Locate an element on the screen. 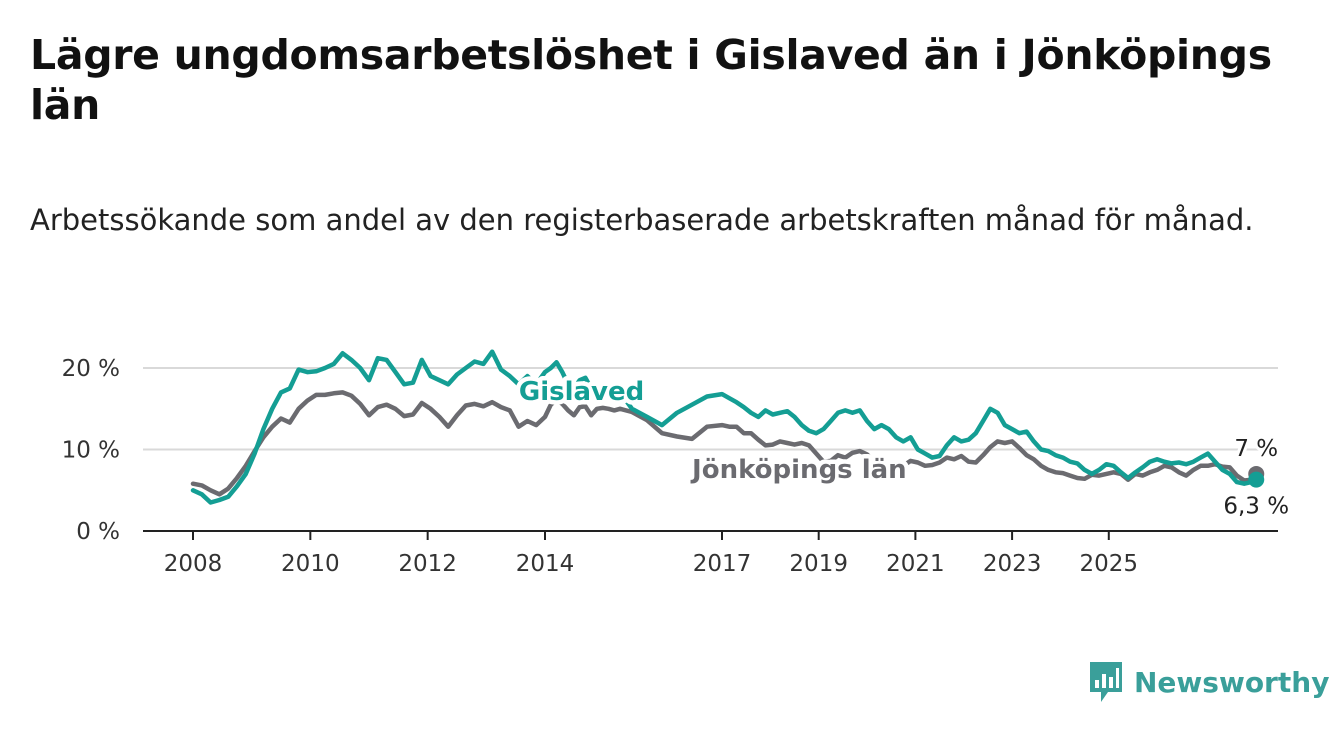 The image size is (1340, 734). series-label-halo: Gislaved is located at coordinates (581, 392).